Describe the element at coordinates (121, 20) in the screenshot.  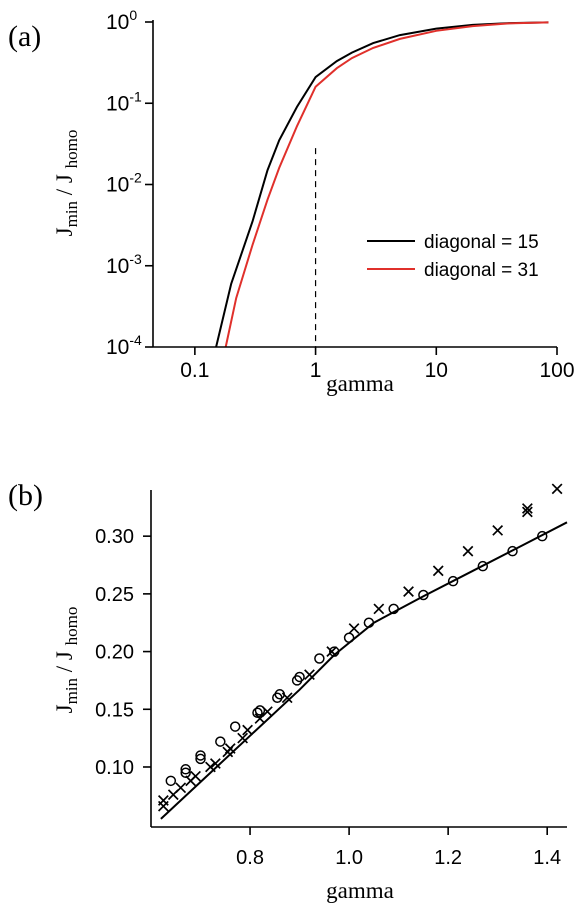
I see `y-tick-label: 10⁰` at that location.